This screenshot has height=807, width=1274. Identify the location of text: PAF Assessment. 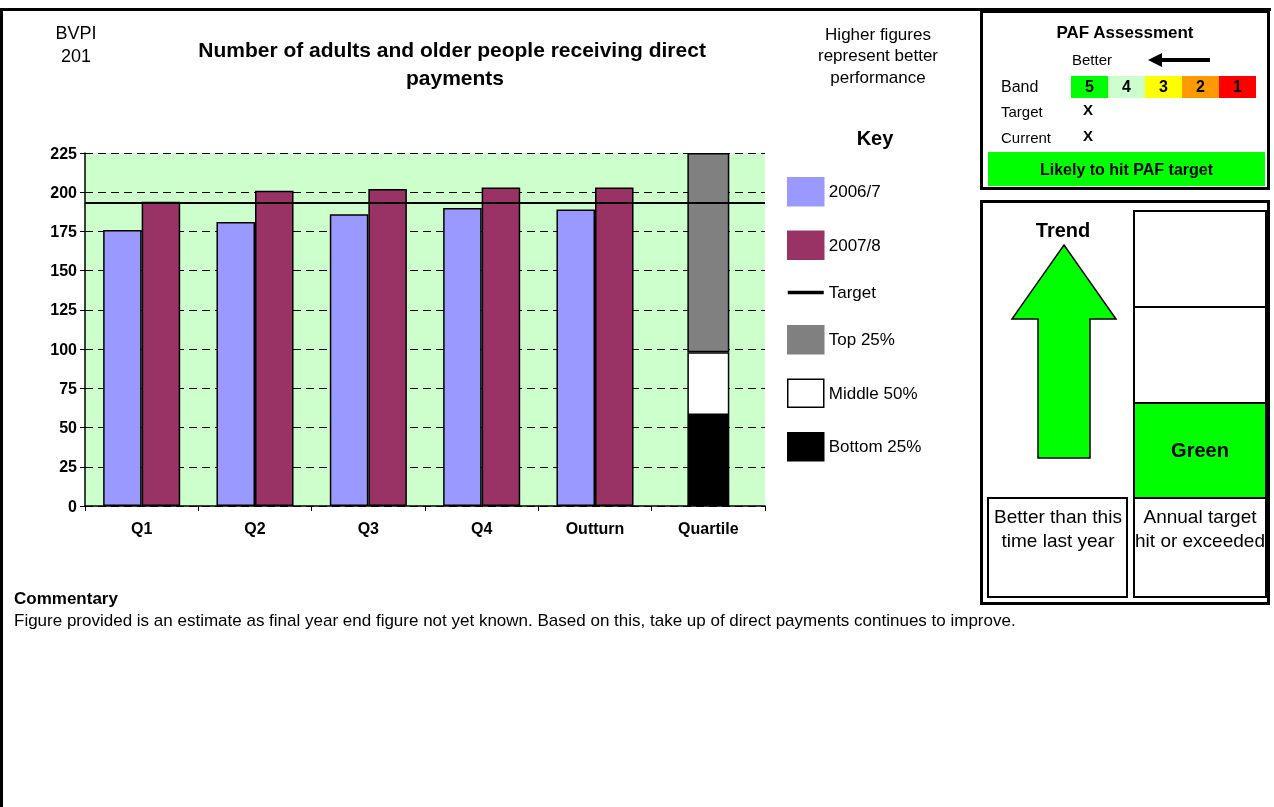
(1125, 33).